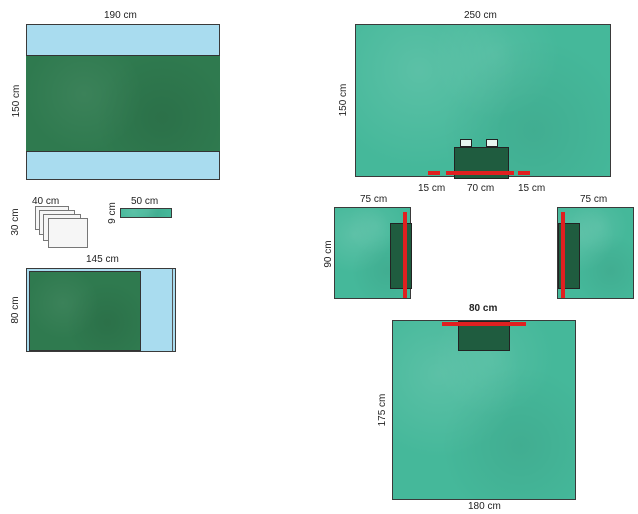  What do you see at coordinates (480, 15) in the screenshot?
I see `drape-top-right-width-label: 250 cm` at bounding box center [480, 15].